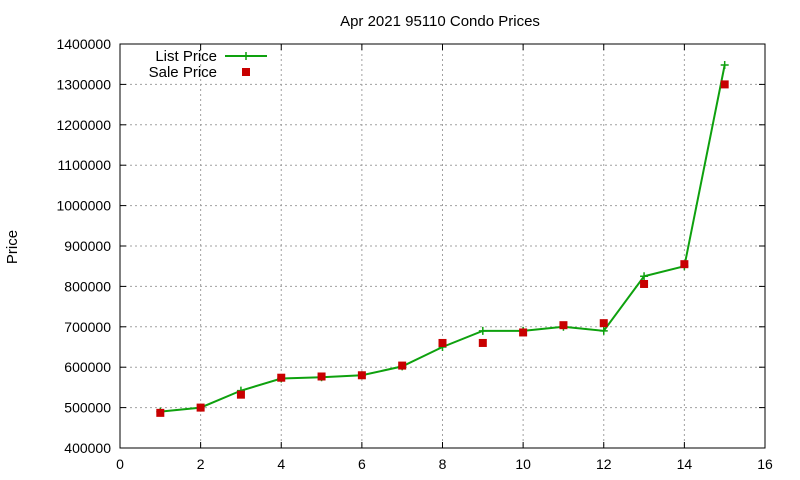  Describe the element at coordinates (440, 21) in the screenshot. I see `chart-title: Apr 2021 95110 Condo Prices` at that location.